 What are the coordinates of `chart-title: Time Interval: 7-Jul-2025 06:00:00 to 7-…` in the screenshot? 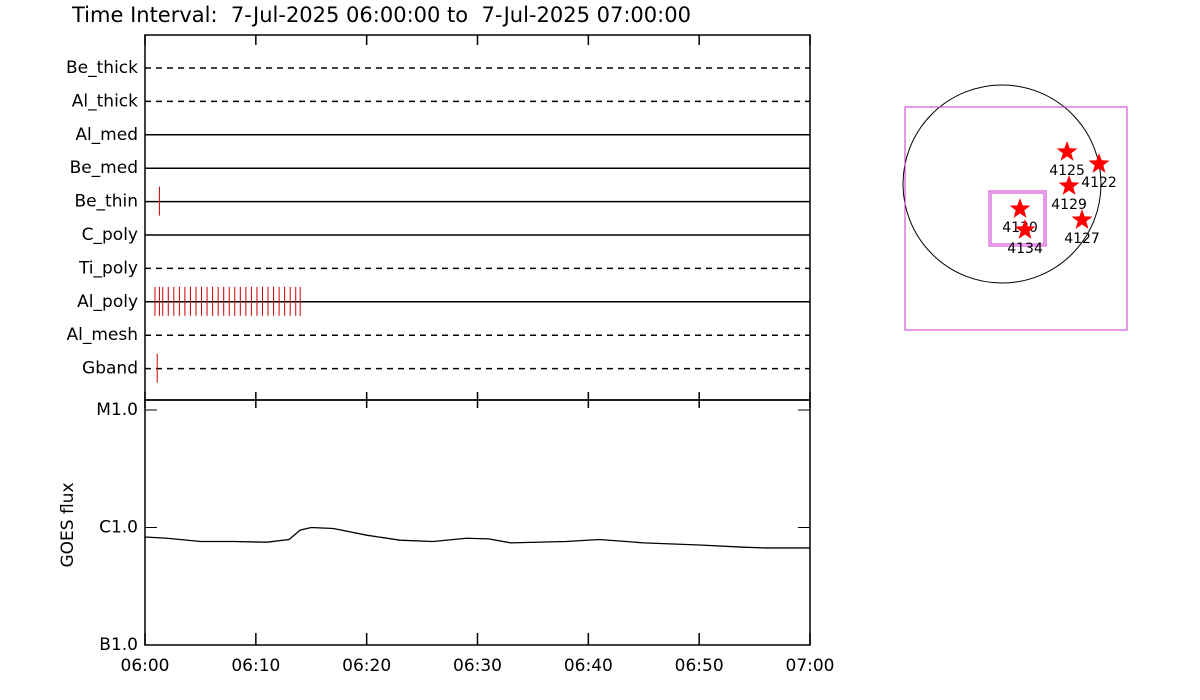 It's located at (381, 15).